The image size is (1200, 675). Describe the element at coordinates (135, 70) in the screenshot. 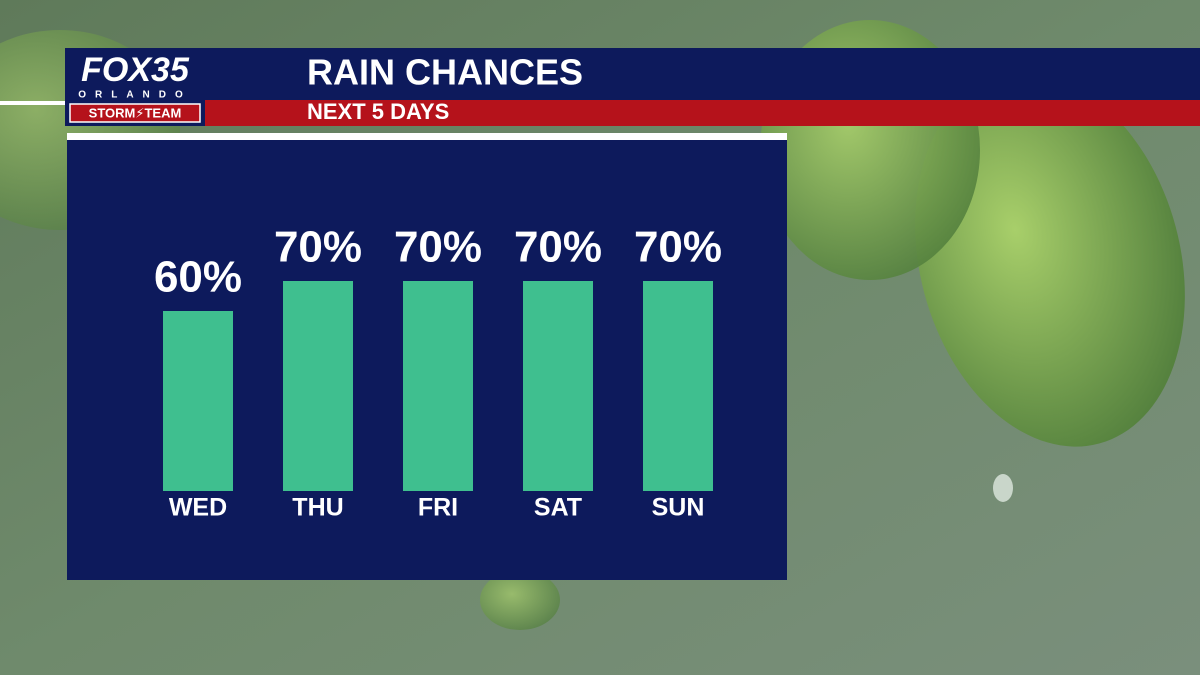

I see `logo-brand: FOX35` at that location.